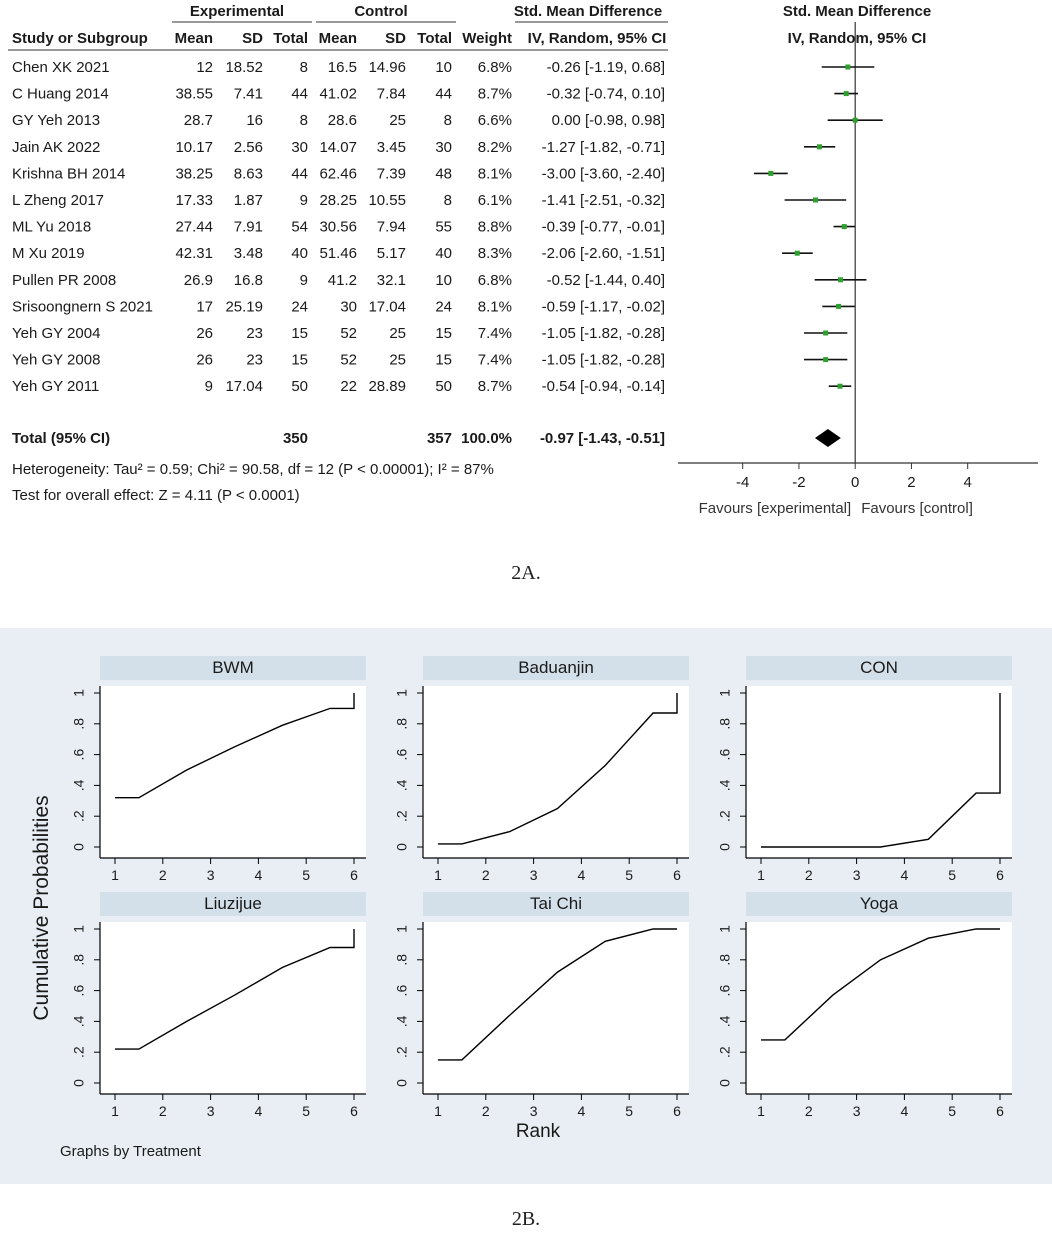  Describe the element at coordinates (603, 333) in the screenshot. I see `study-cell-ci-text: -1.05 [-1.82, -0.28]` at that location.